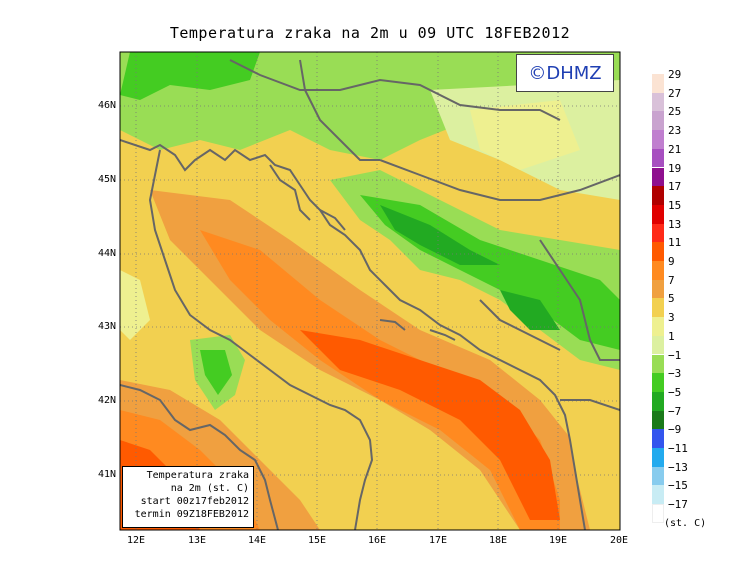  I want to click on legend-entry: −15, so click(682, 492).